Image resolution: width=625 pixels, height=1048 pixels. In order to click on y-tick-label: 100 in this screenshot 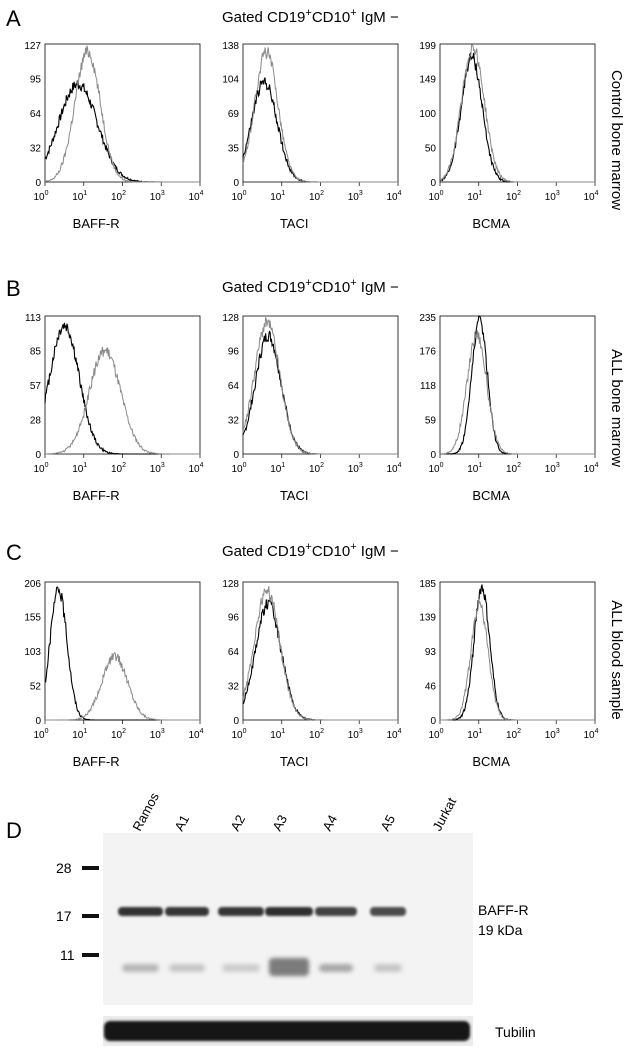, I will do `click(427, 114)`.